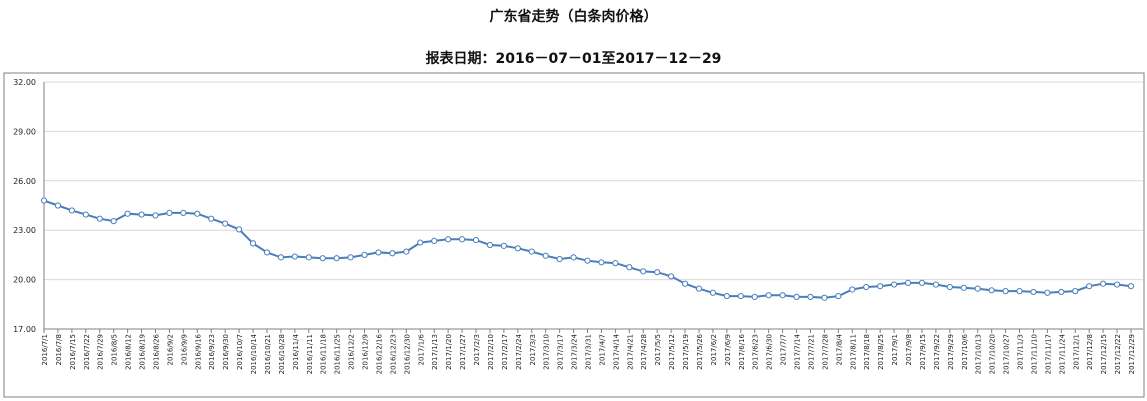  What do you see at coordinates (923, 352) in the screenshot?
I see `x-tick-label: 2017/9/15` at bounding box center [923, 352].